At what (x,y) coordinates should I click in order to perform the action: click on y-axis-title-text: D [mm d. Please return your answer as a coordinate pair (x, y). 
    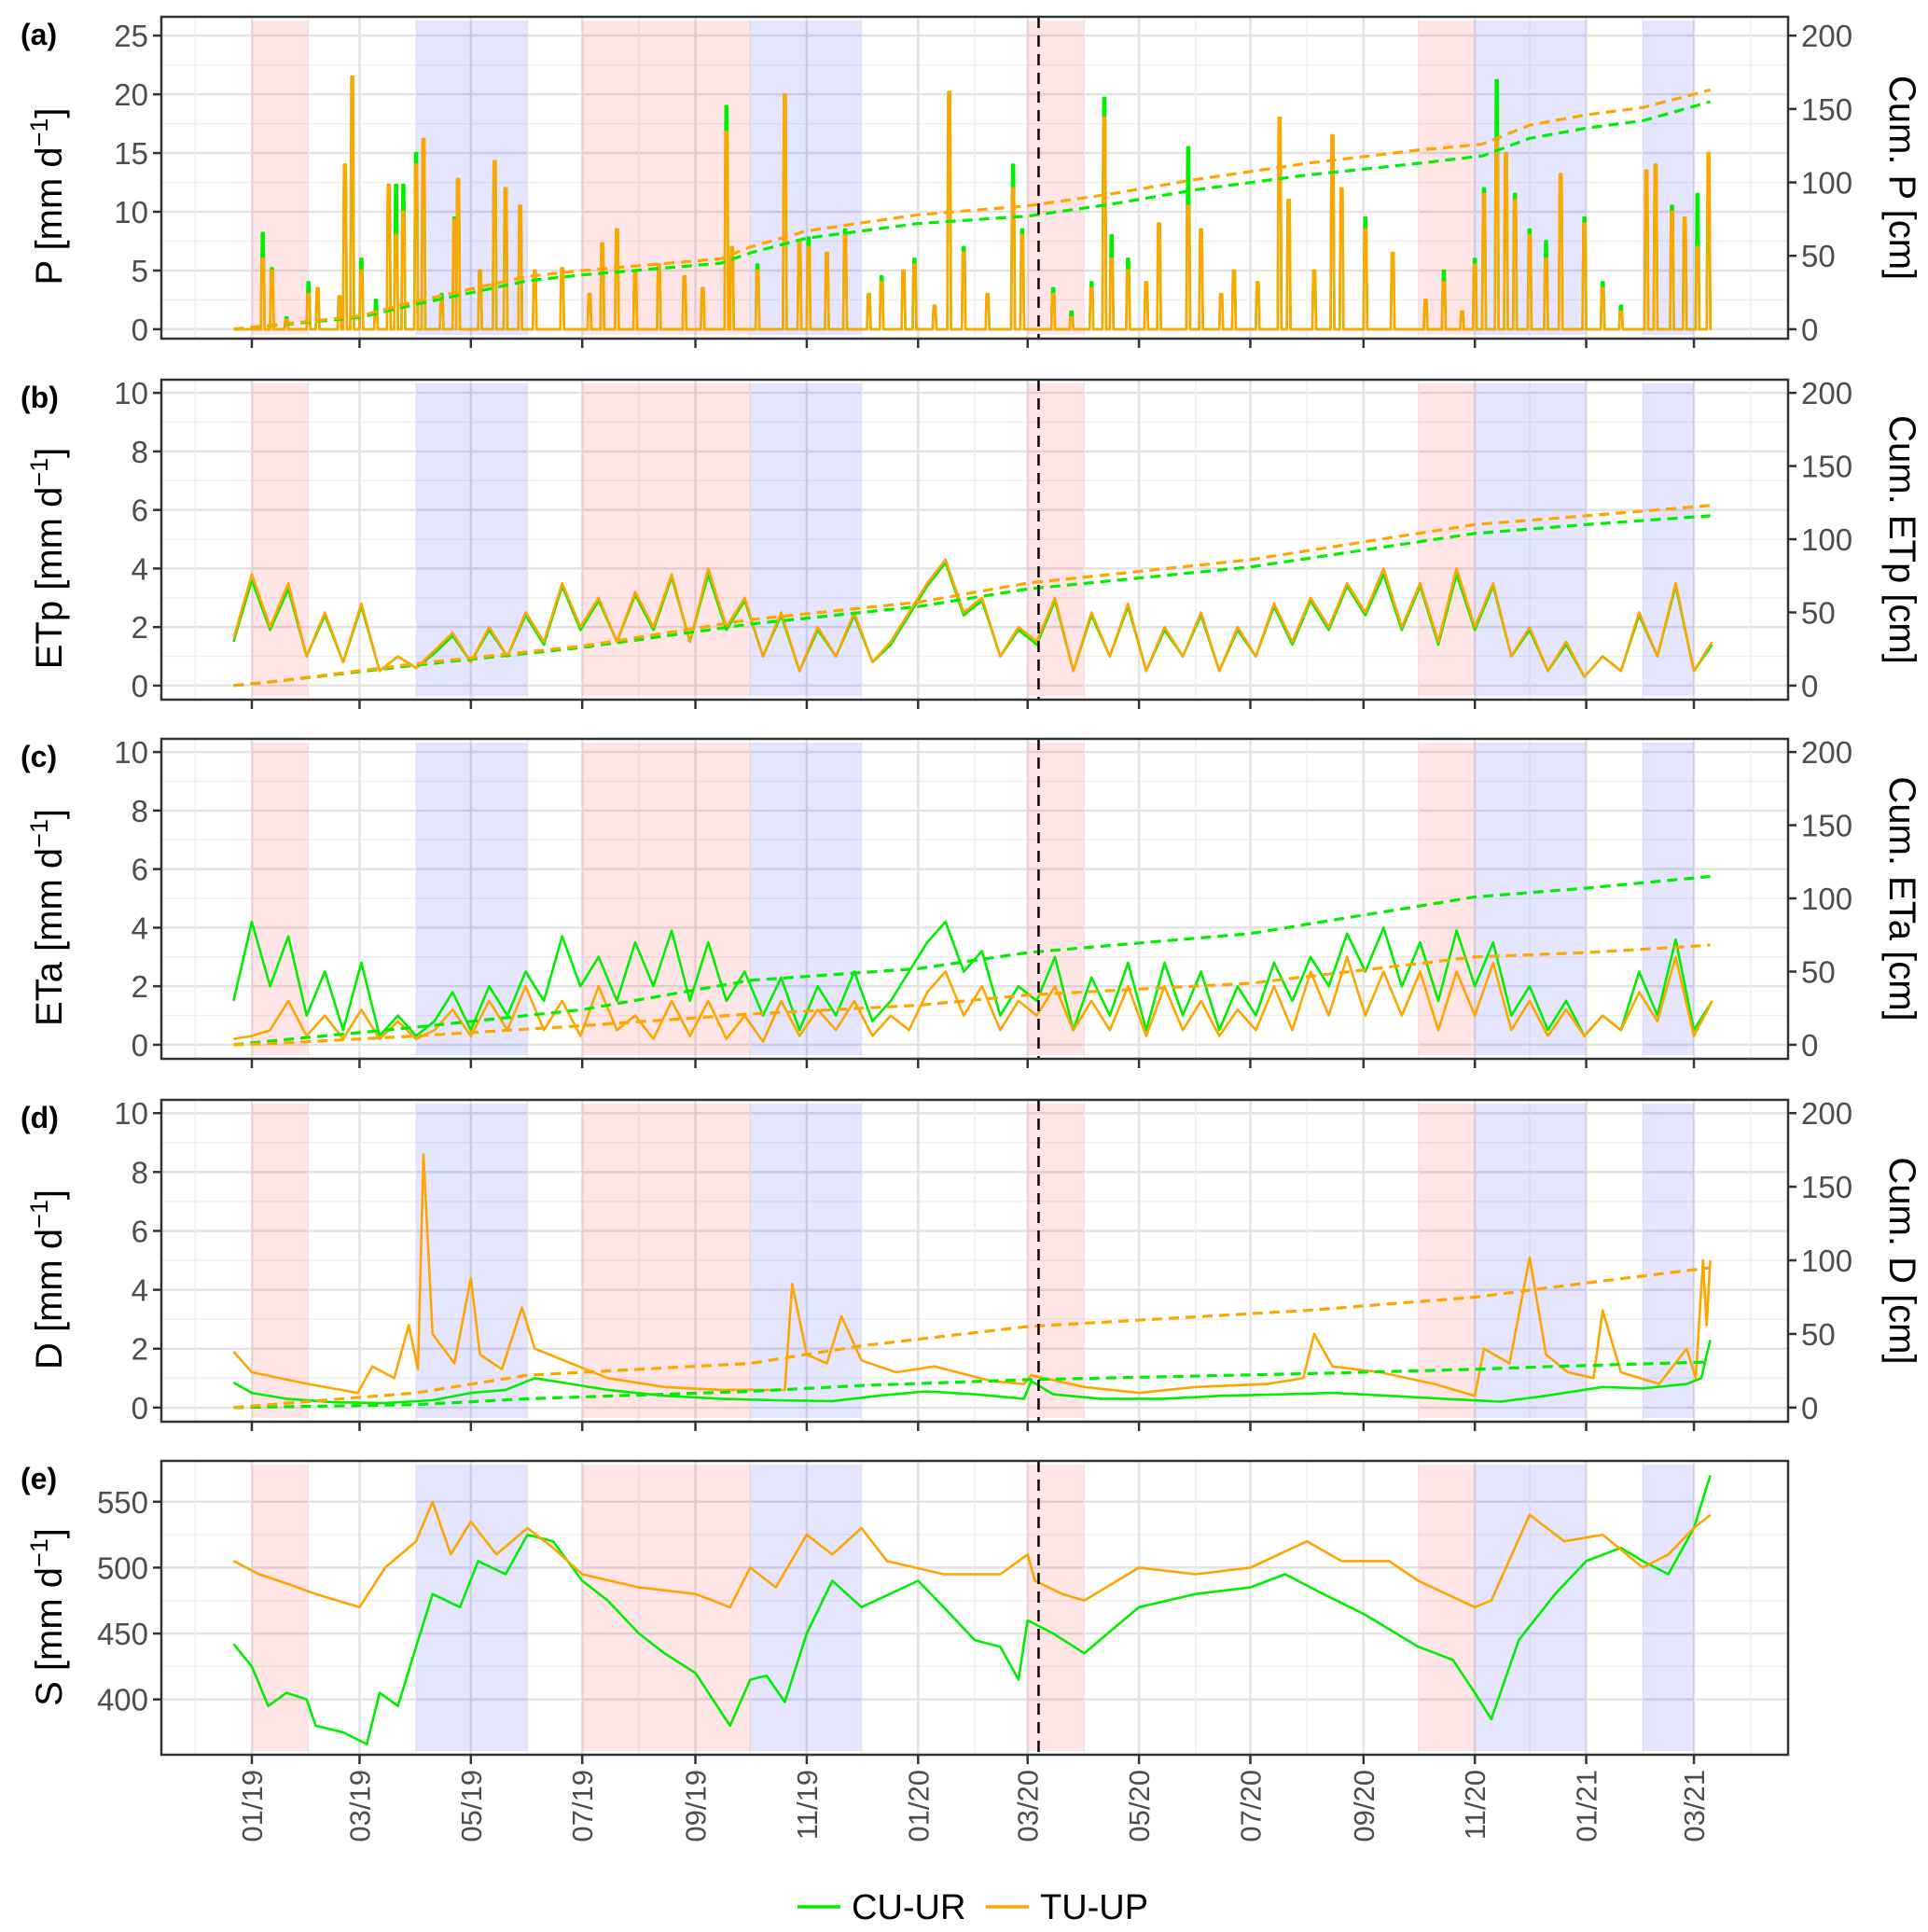
    Looking at the image, I should click on (49, 1299).